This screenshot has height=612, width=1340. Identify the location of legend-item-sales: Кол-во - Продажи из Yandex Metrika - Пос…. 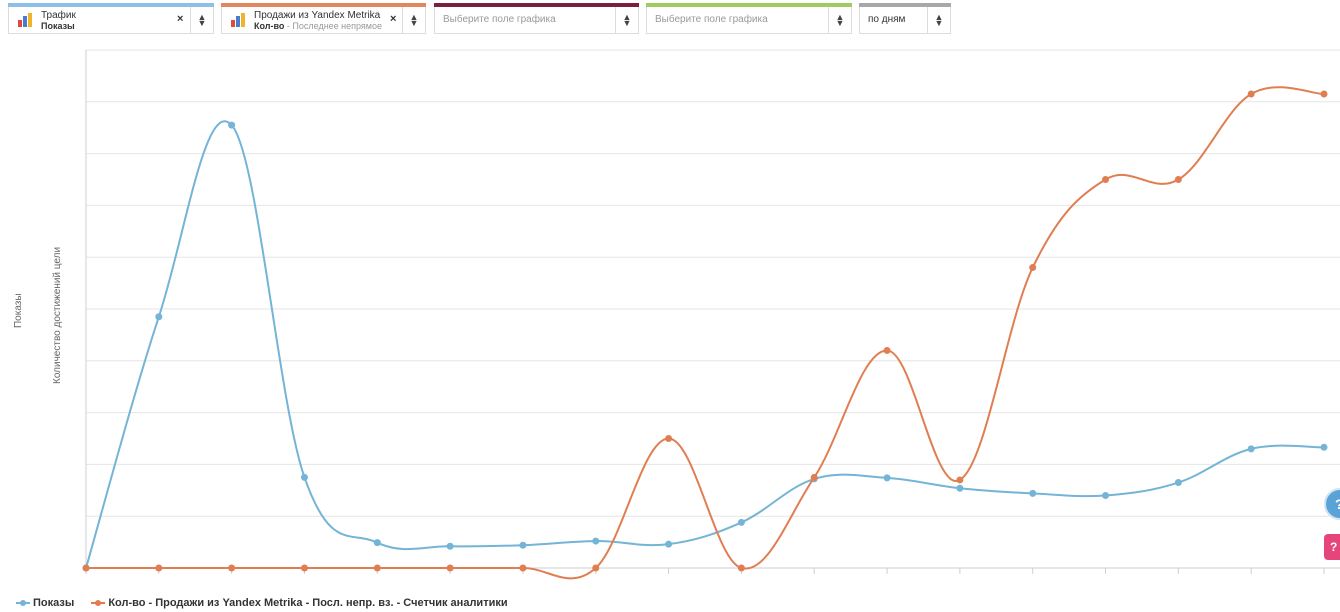
(299, 603).